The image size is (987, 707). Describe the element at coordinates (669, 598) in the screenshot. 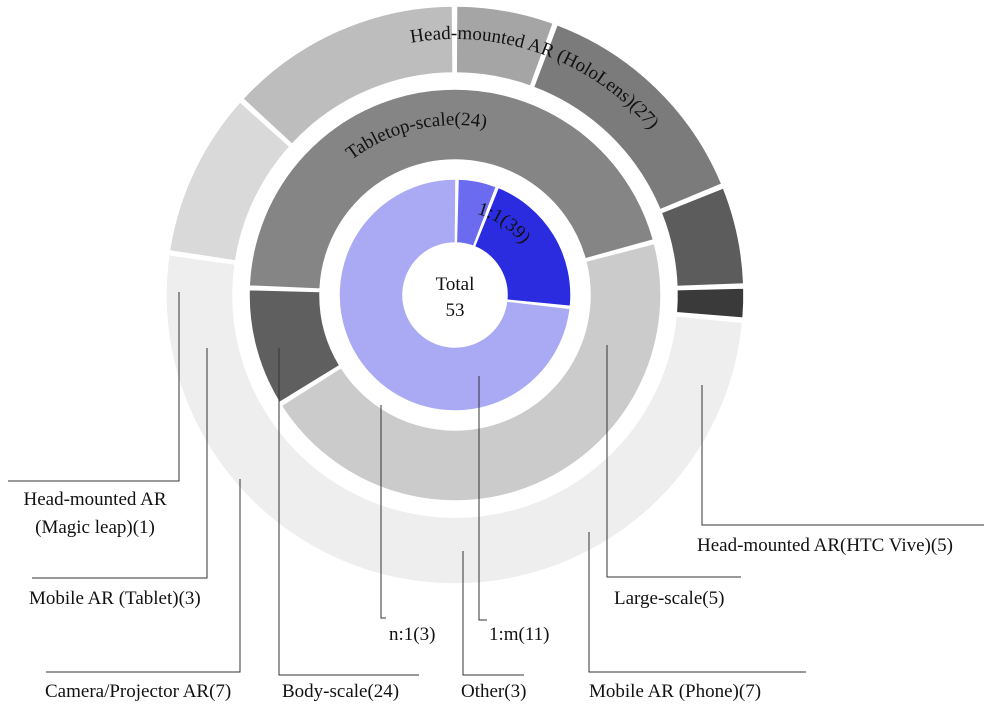

I see `segment-label-large-scale-5: Large-scale(5)` at that location.